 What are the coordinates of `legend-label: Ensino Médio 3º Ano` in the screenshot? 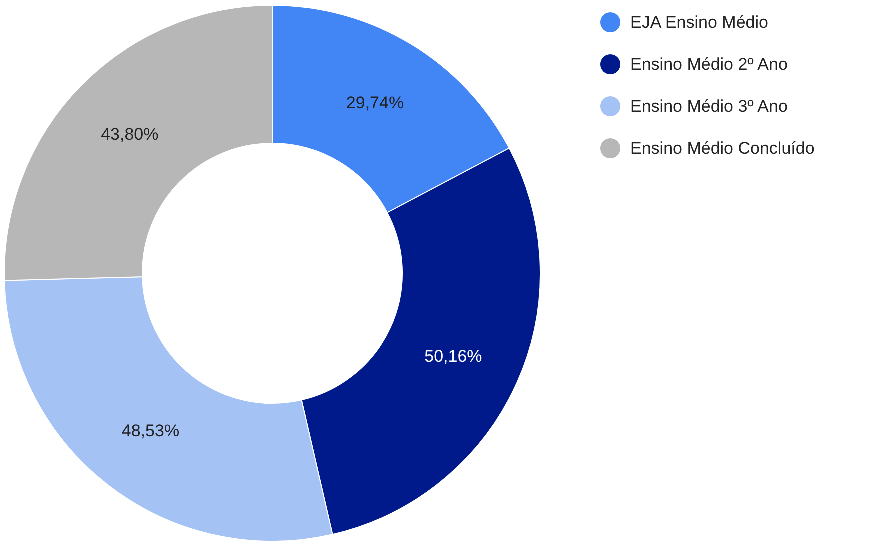 It's located at (709, 106).